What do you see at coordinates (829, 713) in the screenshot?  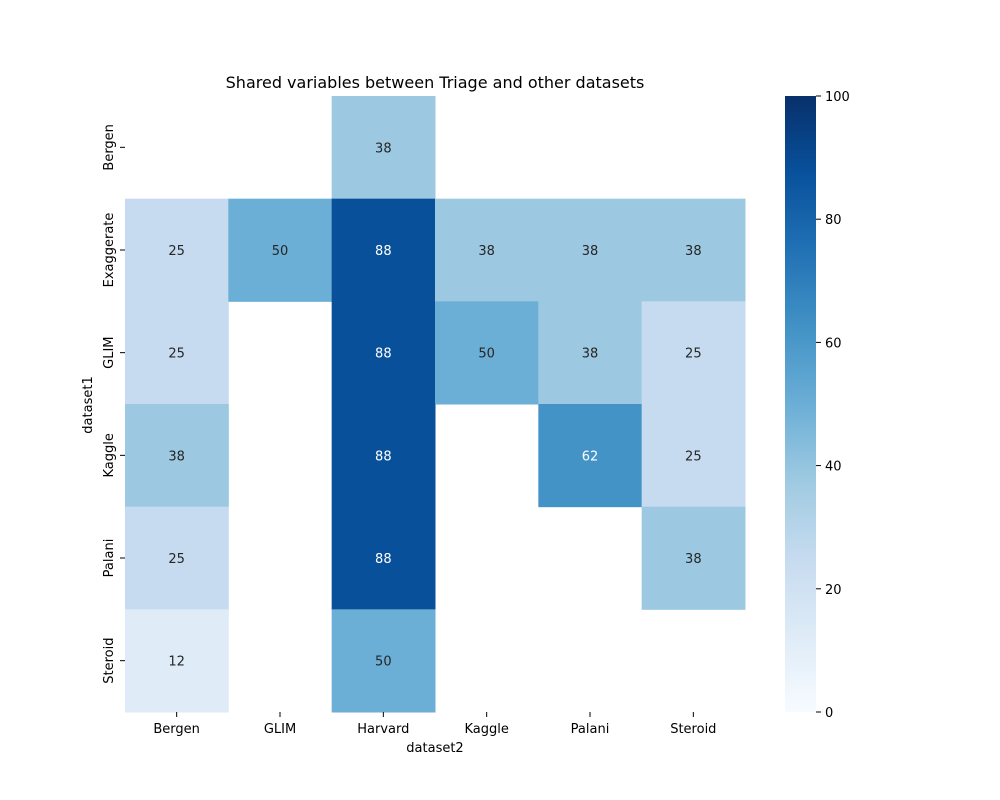 I see `colorbar-tick-label: 0` at bounding box center [829, 713].